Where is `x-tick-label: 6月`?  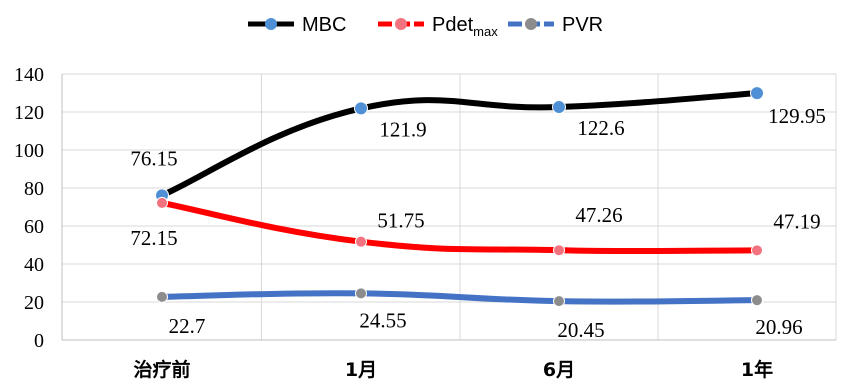 x-tick-label: 6月 is located at coordinates (559, 370).